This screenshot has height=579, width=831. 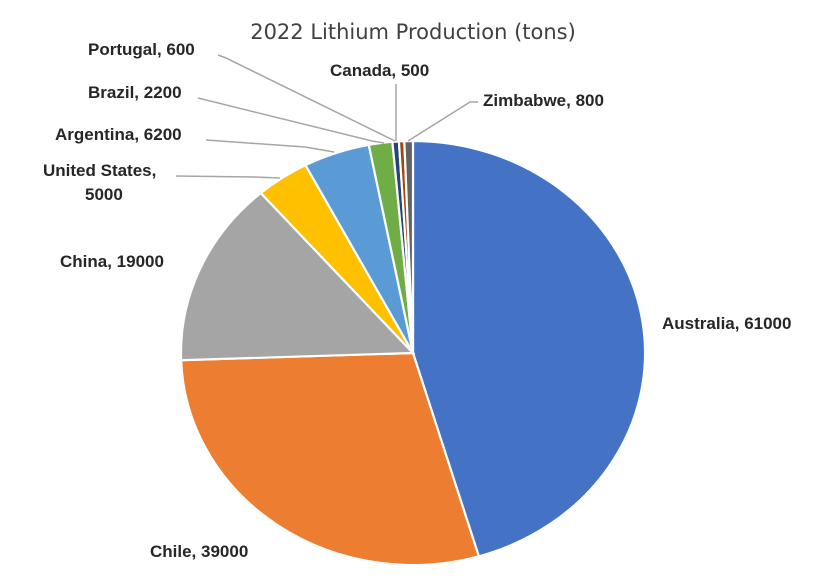 I want to click on data-label-canada: Canada, 500, so click(x=379, y=70).